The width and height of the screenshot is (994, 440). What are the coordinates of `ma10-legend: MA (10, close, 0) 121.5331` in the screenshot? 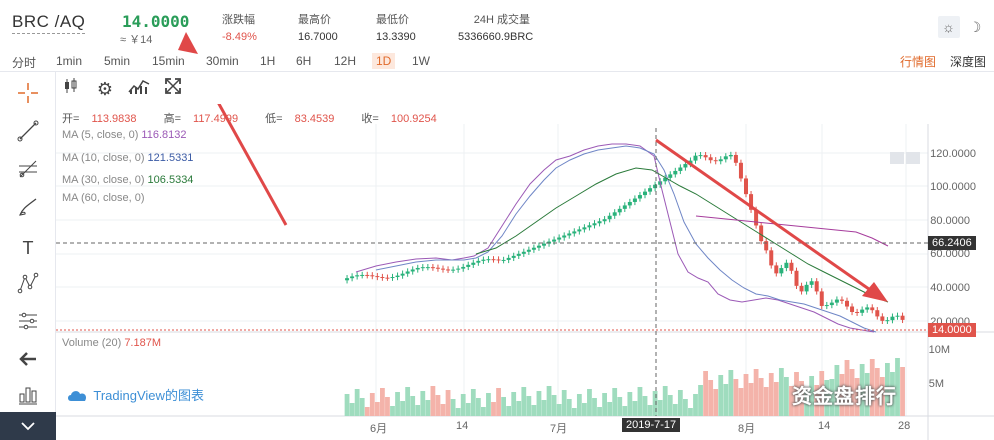 It's located at (127, 158).